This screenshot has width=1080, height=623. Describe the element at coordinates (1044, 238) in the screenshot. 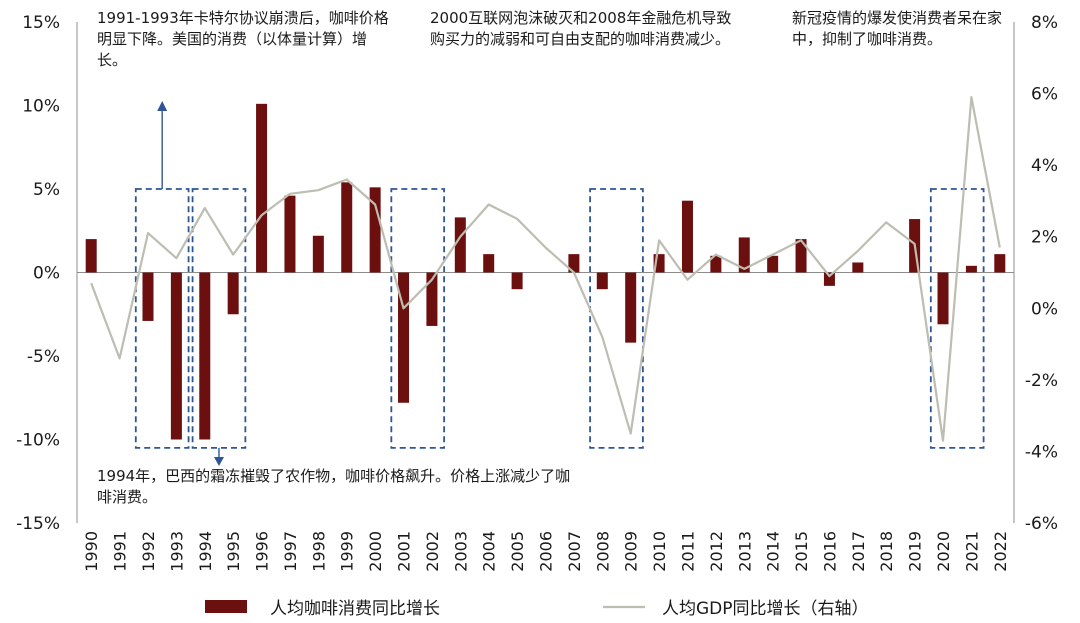

I see `right-tick-label: 2%` at that location.